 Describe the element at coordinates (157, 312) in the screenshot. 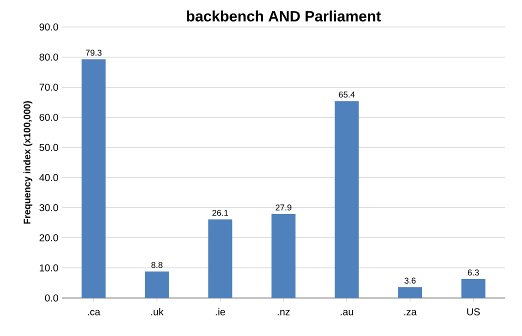

I see `x-tick-label: .uk` at that location.